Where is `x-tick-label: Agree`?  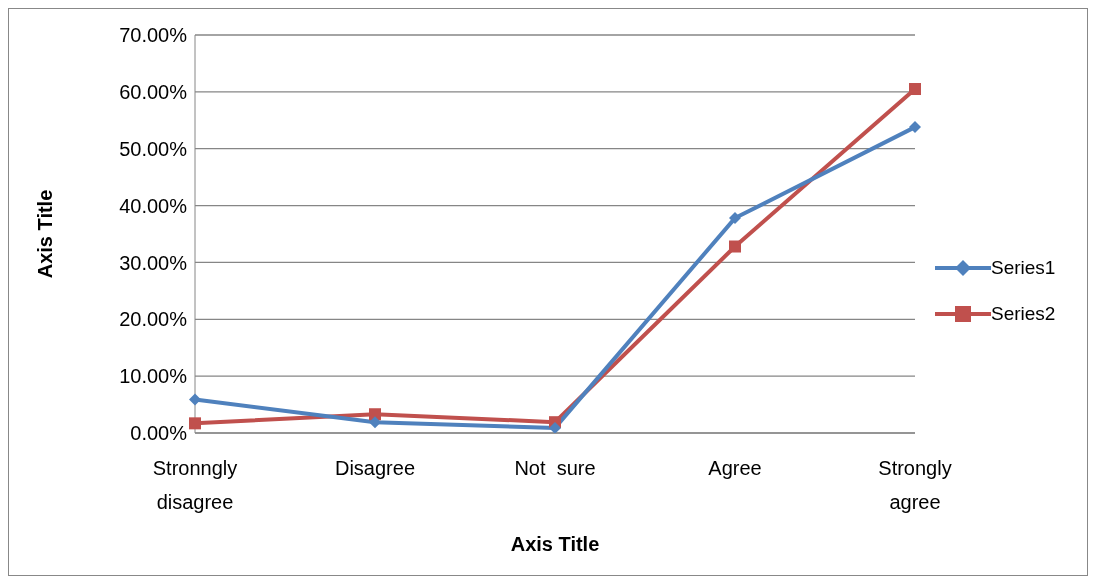 x-tick-label: Agree is located at coordinates (735, 468).